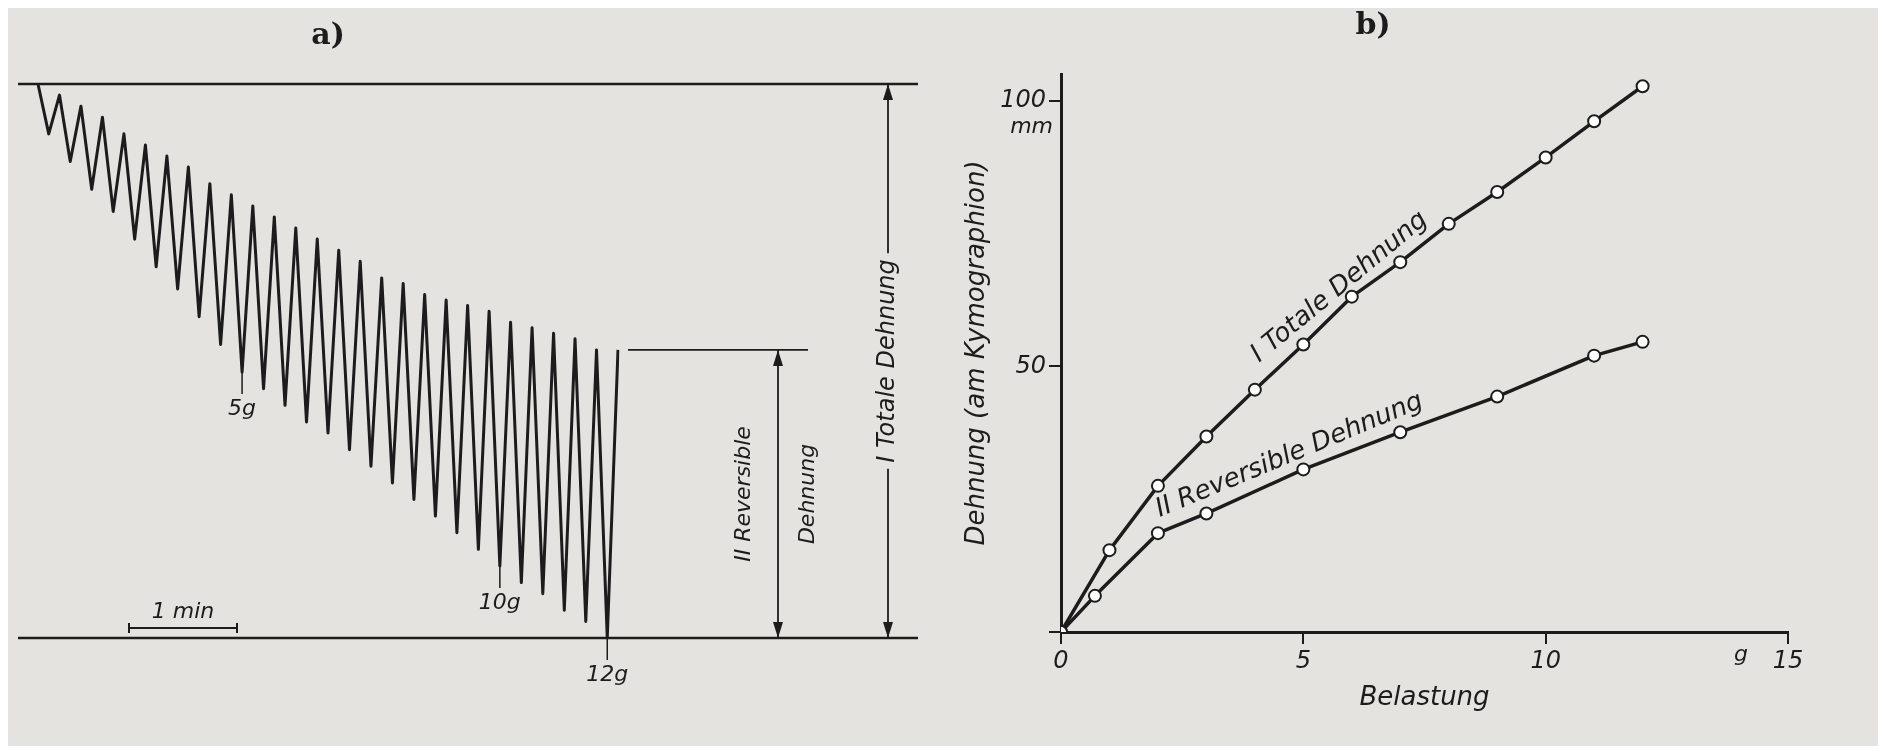  Describe the element at coordinates (1741, 653) in the screenshot. I see `text: g` at that location.